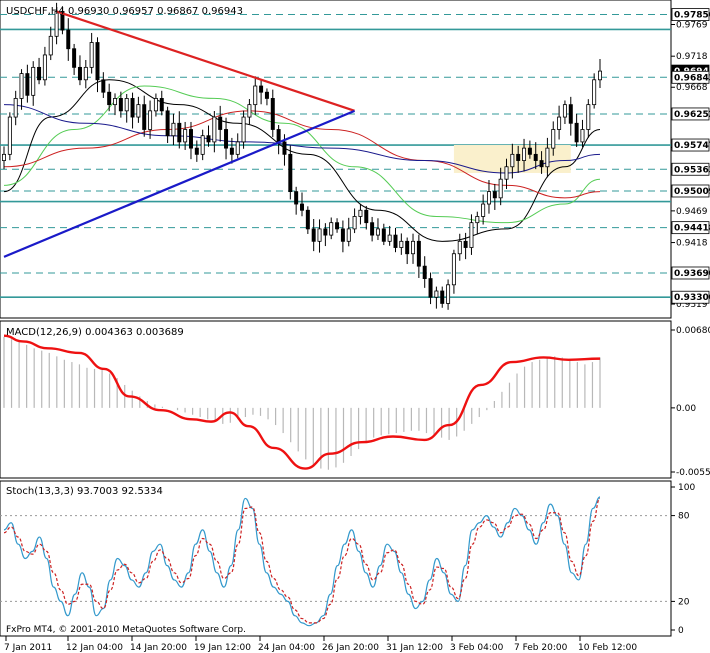 The height and width of the screenshot is (653, 710). I want to click on level-price-tag: 0.93300, so click(690, 297).